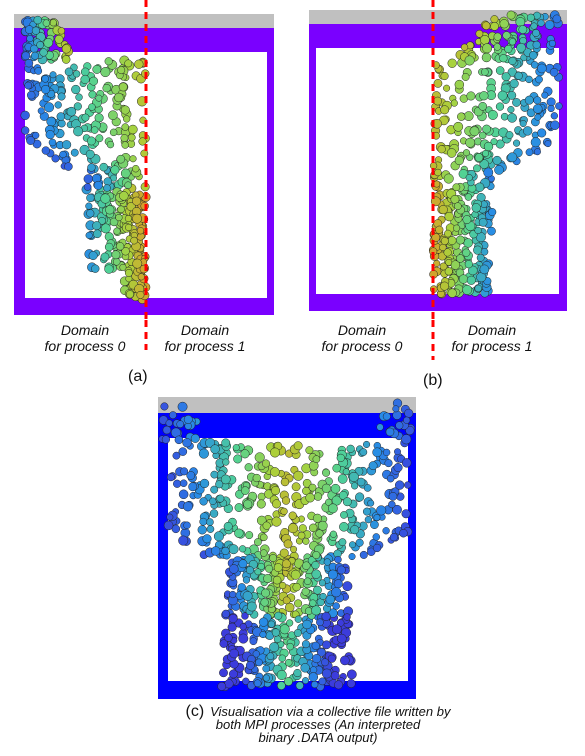 The height and width of the screenshot is (756, 585). What do you see at coordinates (433, 380) in the screenshot?
I see `panel-tag-b: (b)` at bounding box center [433, 380].